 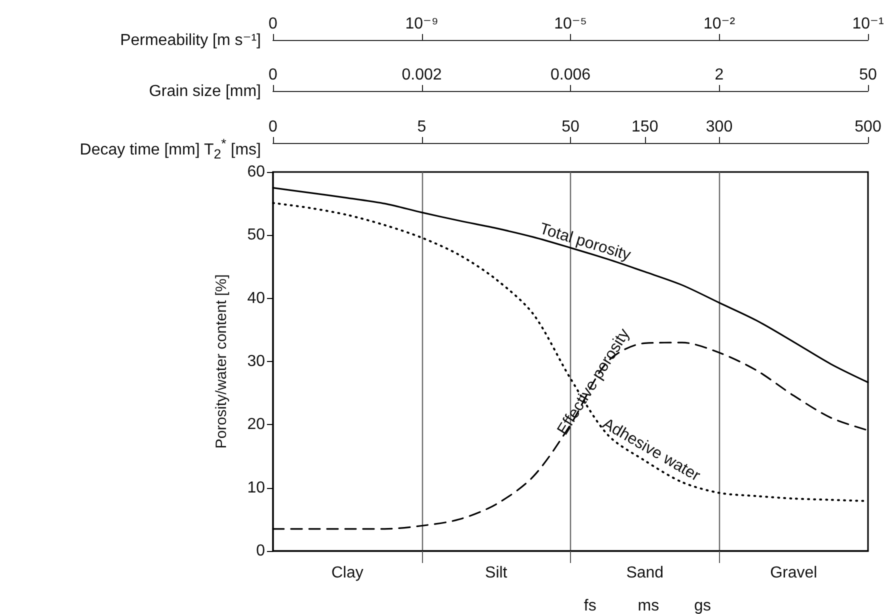 I want to click on text: 10⁻², so click(x=719, y=24).